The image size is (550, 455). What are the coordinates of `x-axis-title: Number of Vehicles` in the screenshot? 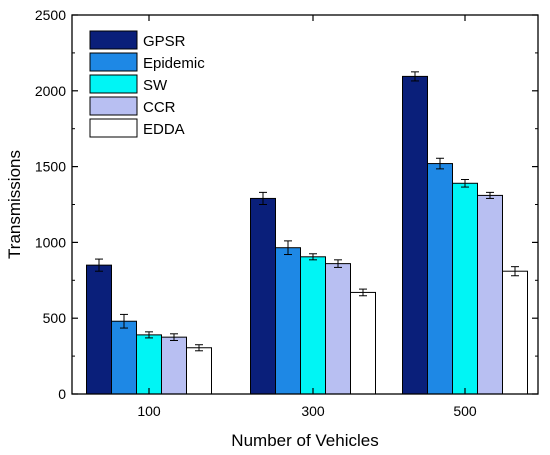 It's located at (304, 440).